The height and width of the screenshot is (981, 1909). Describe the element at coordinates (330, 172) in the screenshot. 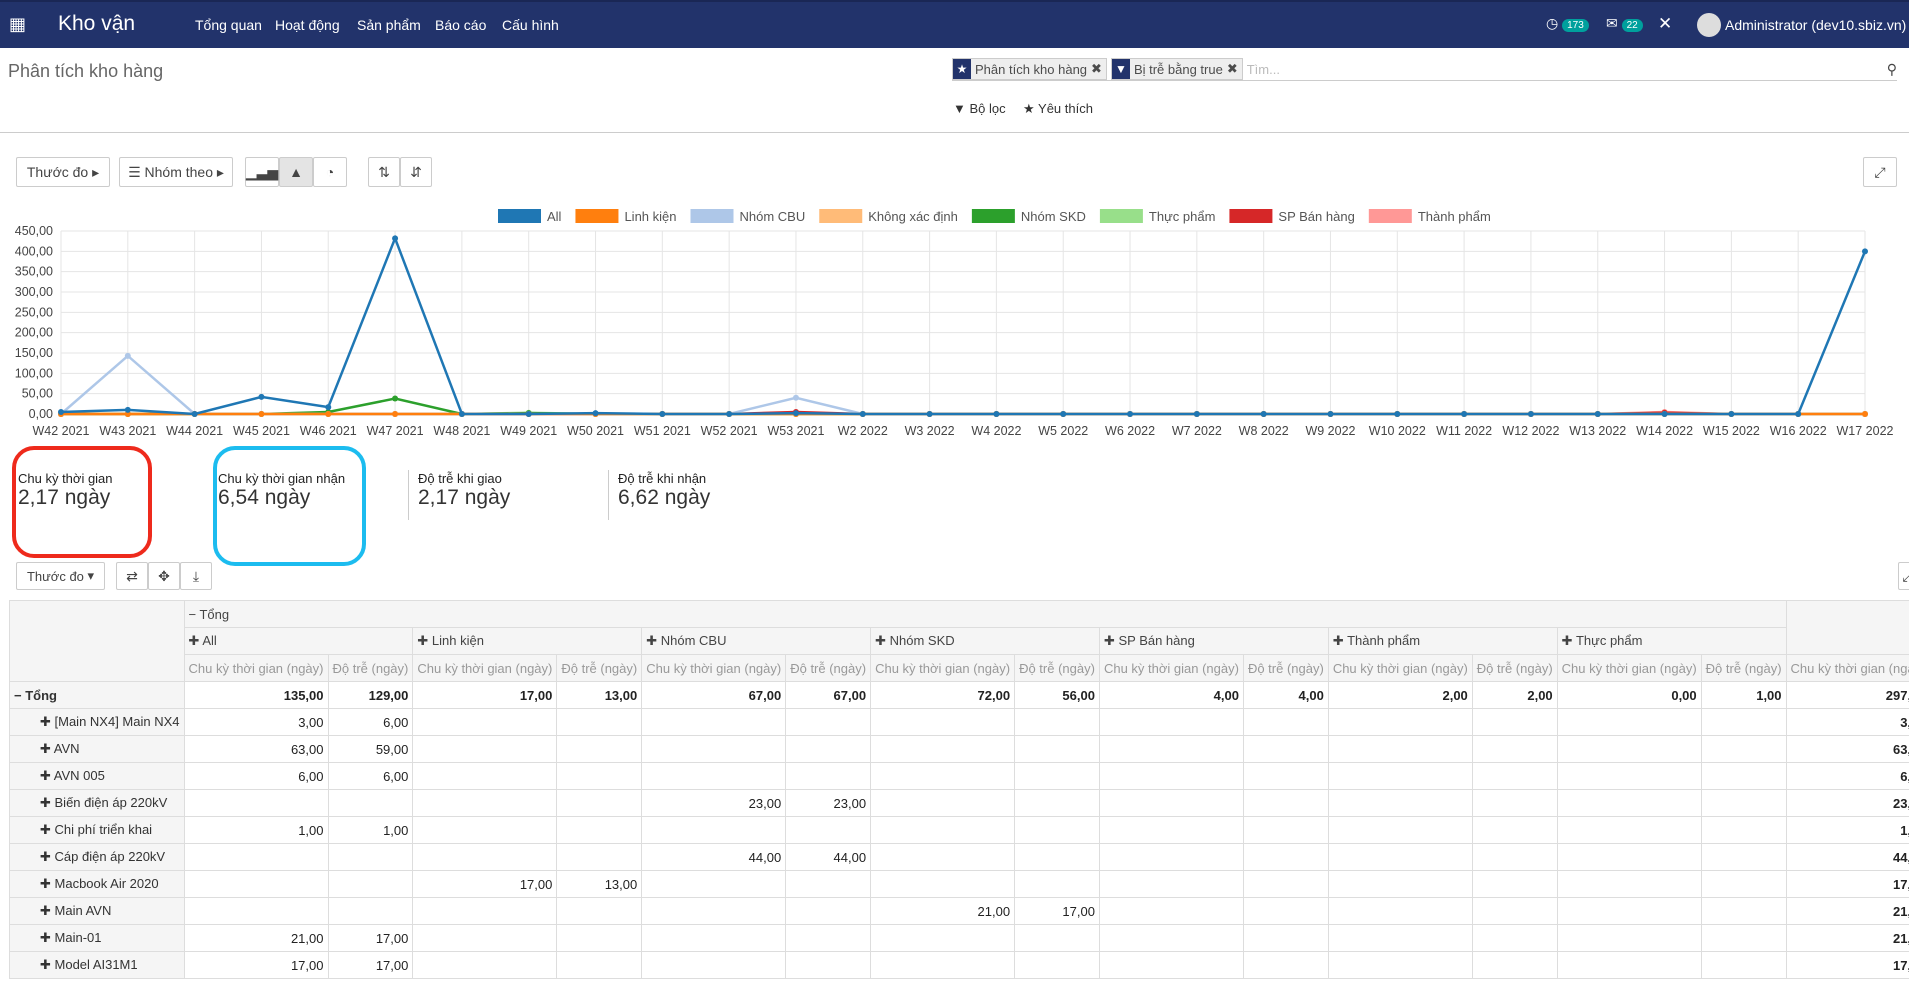

I see `pie-mode: ◔` at that location.